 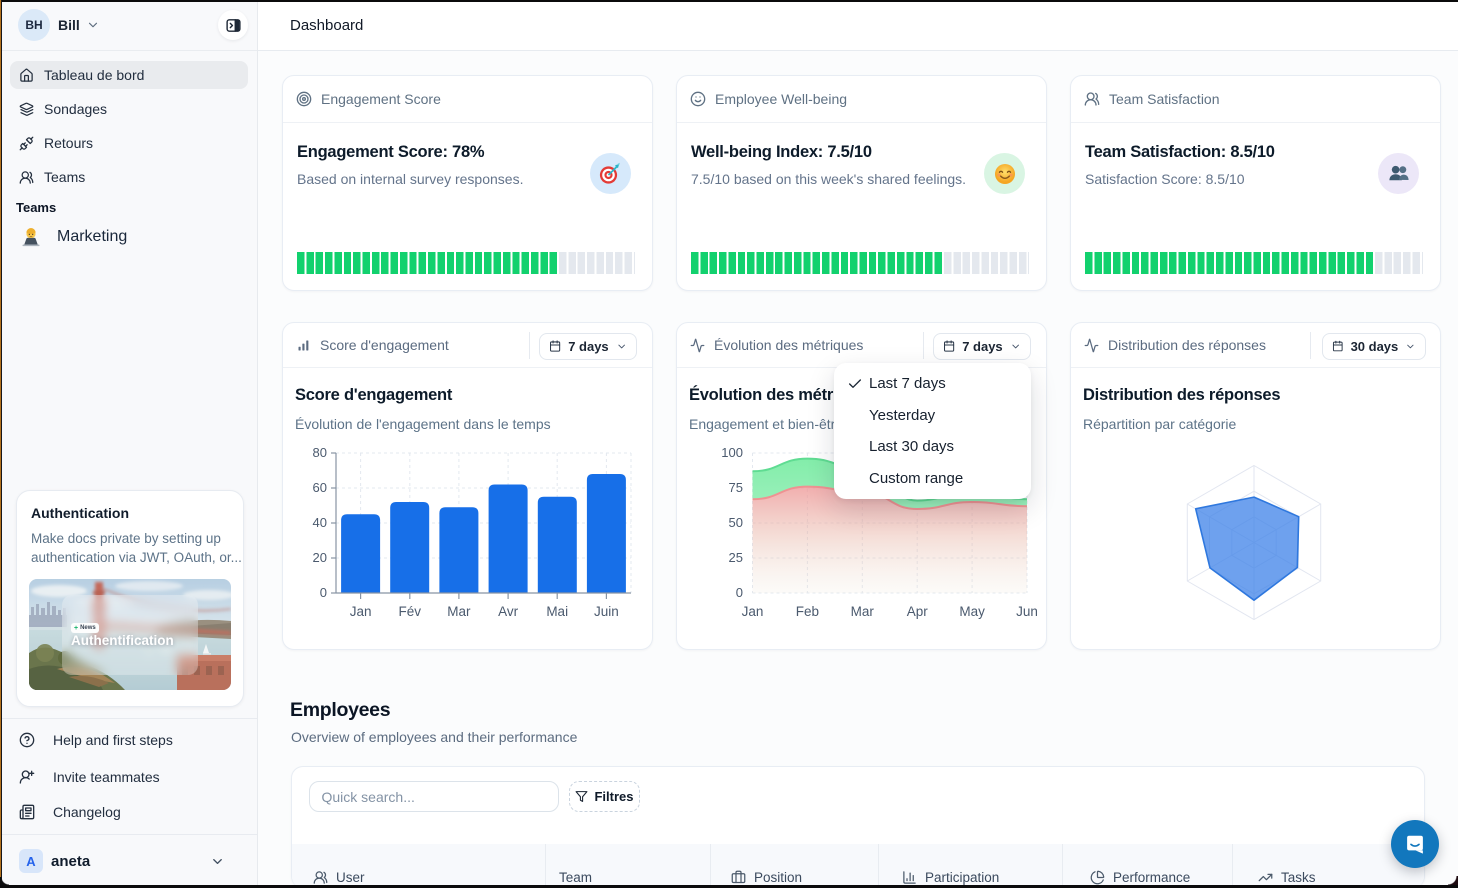 What do you see at coordinates (1027, 611) in the screenshot?
I see `svg-text: Jun` at bounding box center [1027, 611].